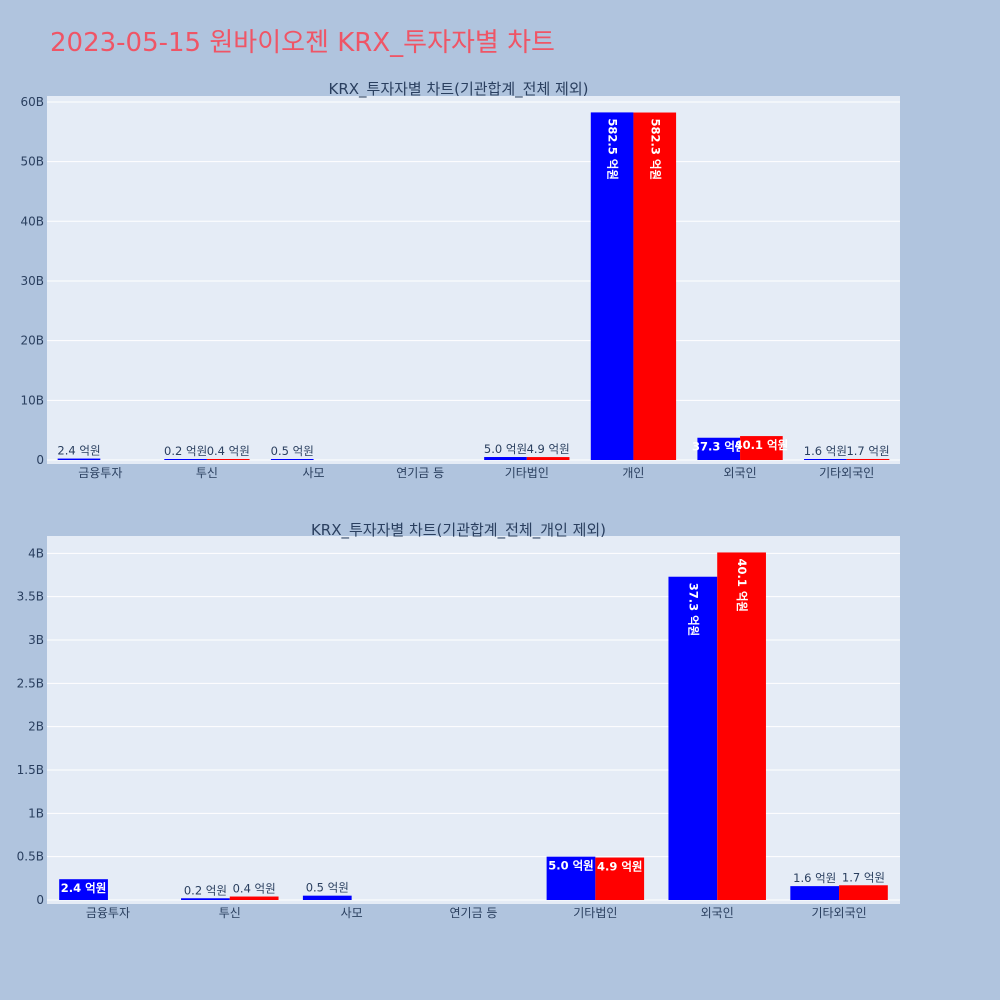  I want to click on chart-subtitle: KRX_투자자별 차트(기관합계_전체_개인 제외), so click(458, 530).